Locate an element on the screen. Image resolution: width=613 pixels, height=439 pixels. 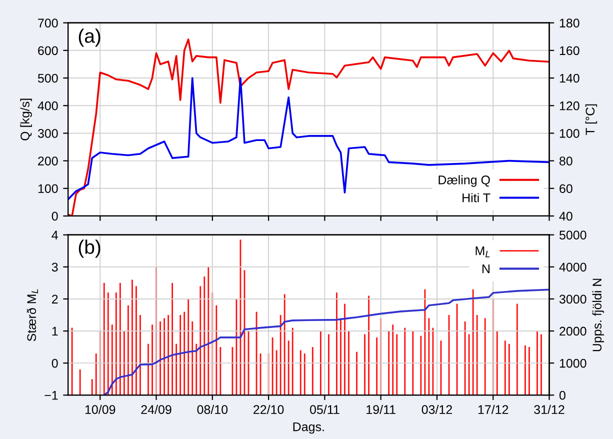
x-tick-label: 05/11 is located at coordinates (325, 409).